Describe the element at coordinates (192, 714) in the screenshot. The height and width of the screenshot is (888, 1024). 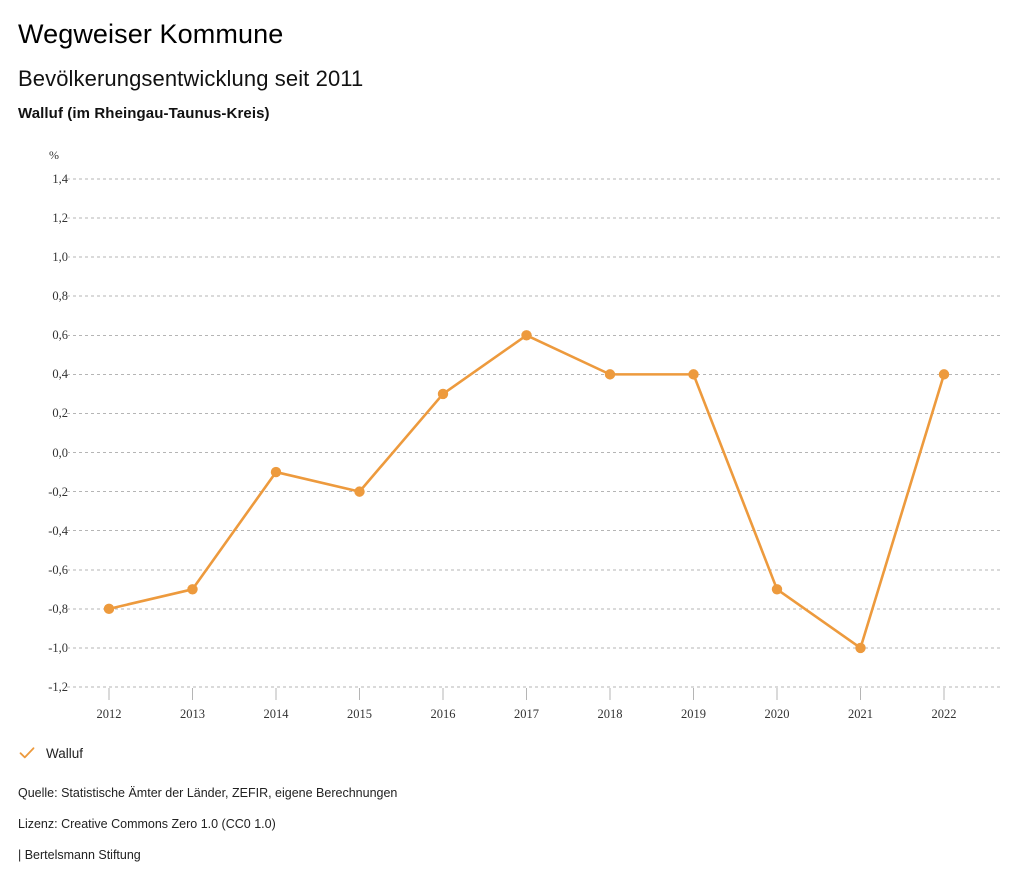
I see `x-axis-tick-label: 2013` at that location.